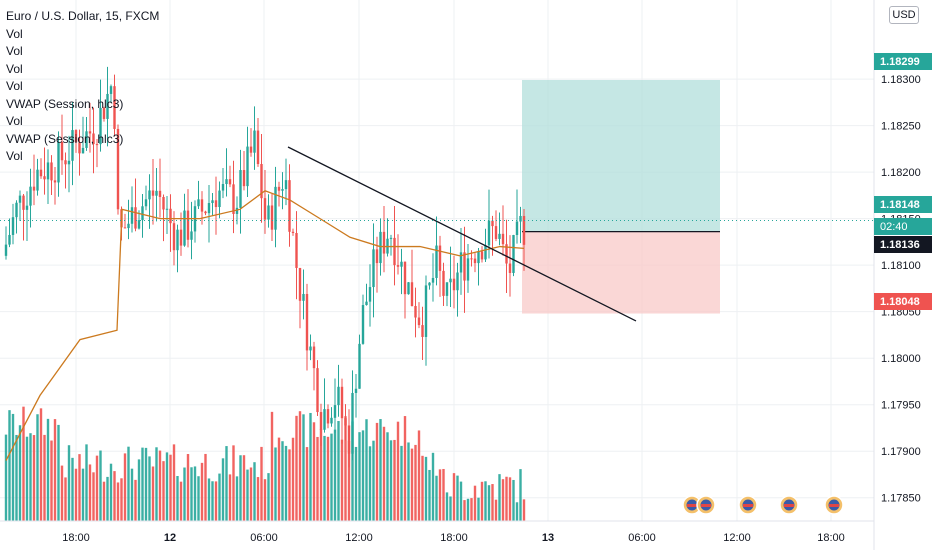  Describe the element at coordinates (621, 272) in the screenshot. I see `stop-loss-zone` at that location.